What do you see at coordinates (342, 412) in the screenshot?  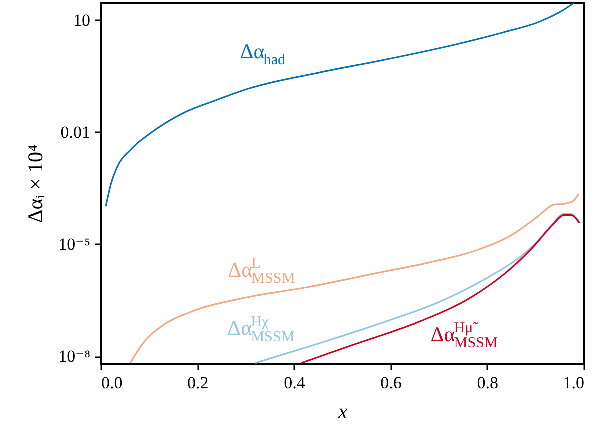 I see `x-axis-title: x` at bounding box center [342, 412].